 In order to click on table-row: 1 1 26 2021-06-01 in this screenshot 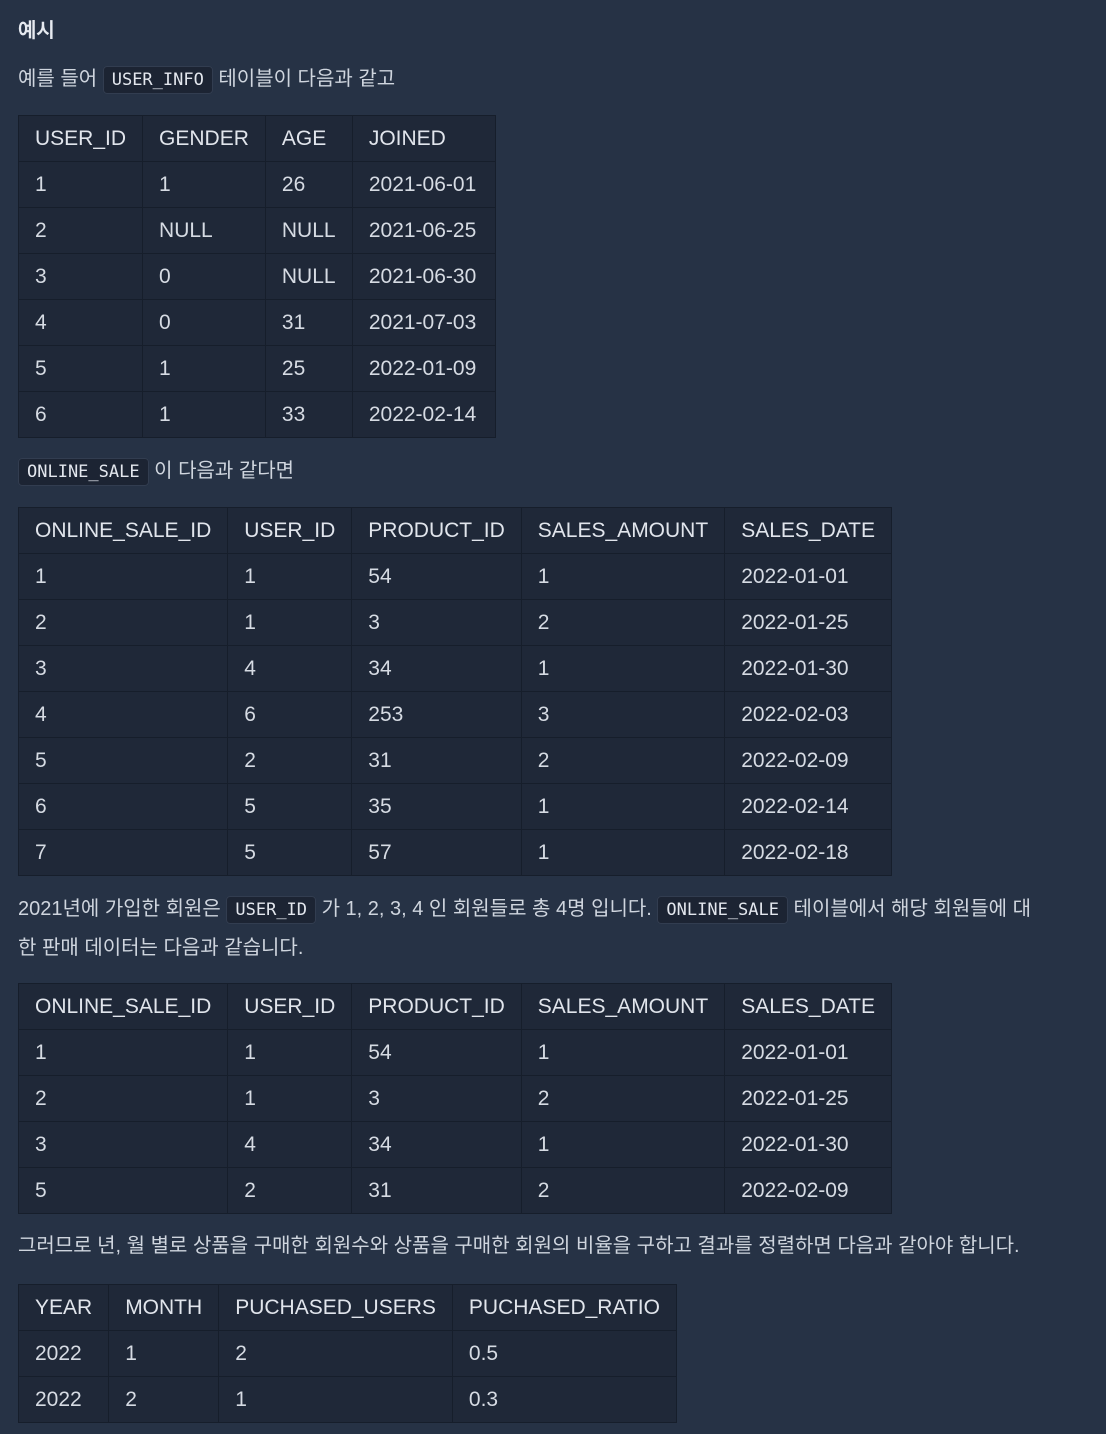, I will do `click(257, 184)`.